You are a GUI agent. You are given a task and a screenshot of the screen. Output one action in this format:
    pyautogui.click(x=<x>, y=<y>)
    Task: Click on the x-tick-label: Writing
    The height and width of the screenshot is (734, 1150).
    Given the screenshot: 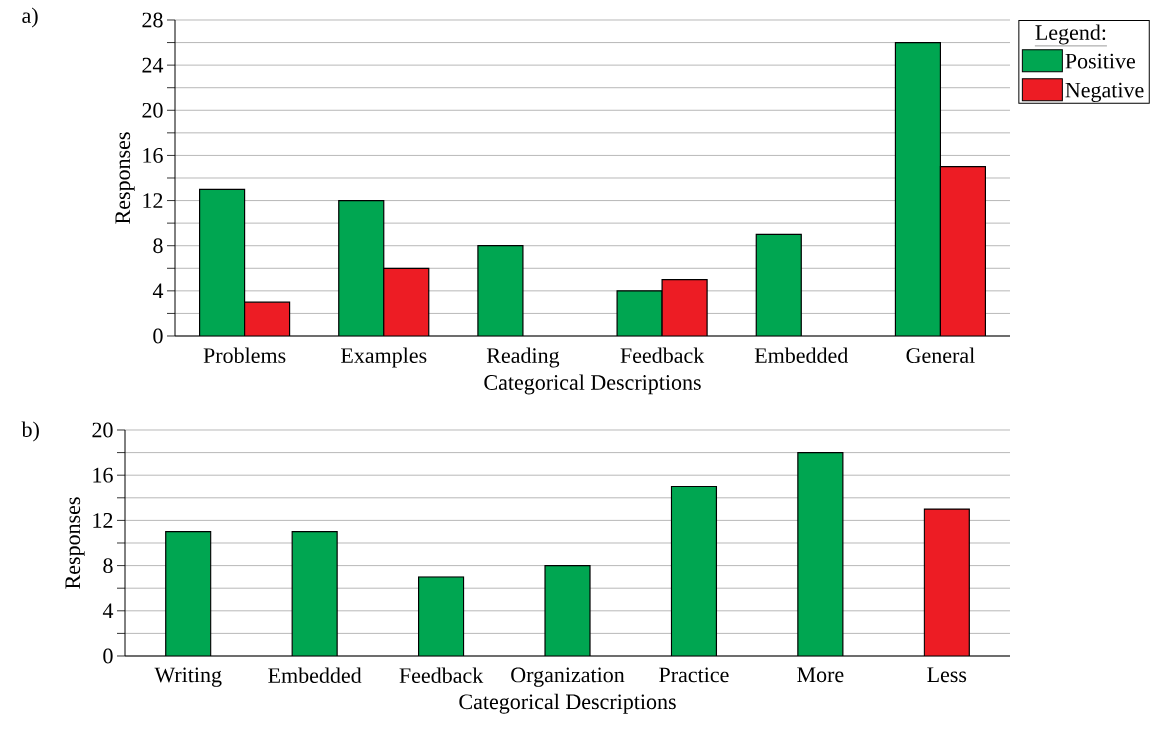 What is the action you would take?
    pyautogui.click(x=188, y=677)
    